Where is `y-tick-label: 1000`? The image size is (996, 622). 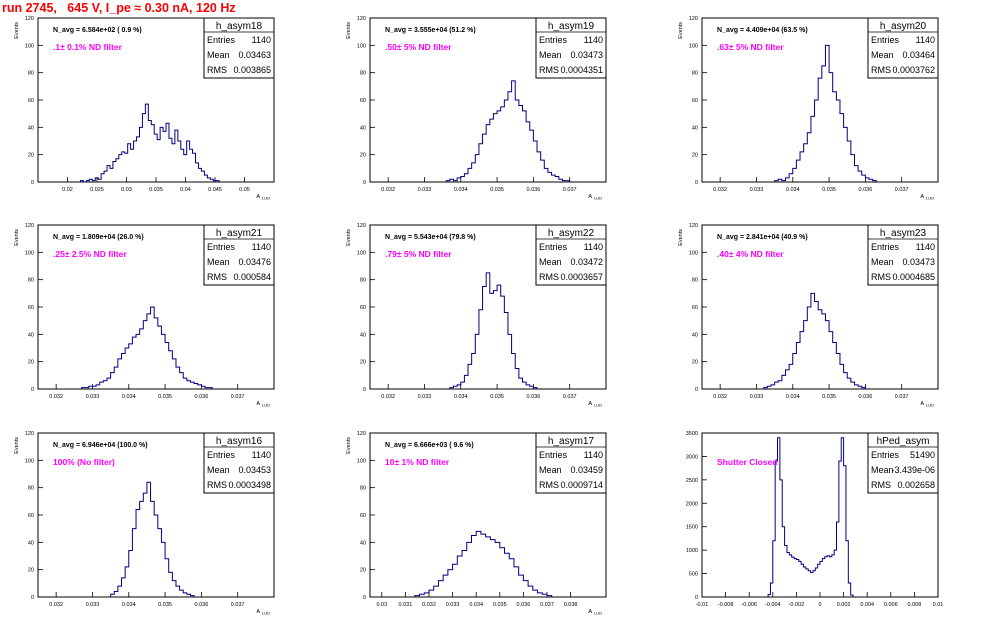 y-tick-label: 1000 is located at coordinates (692, 551).